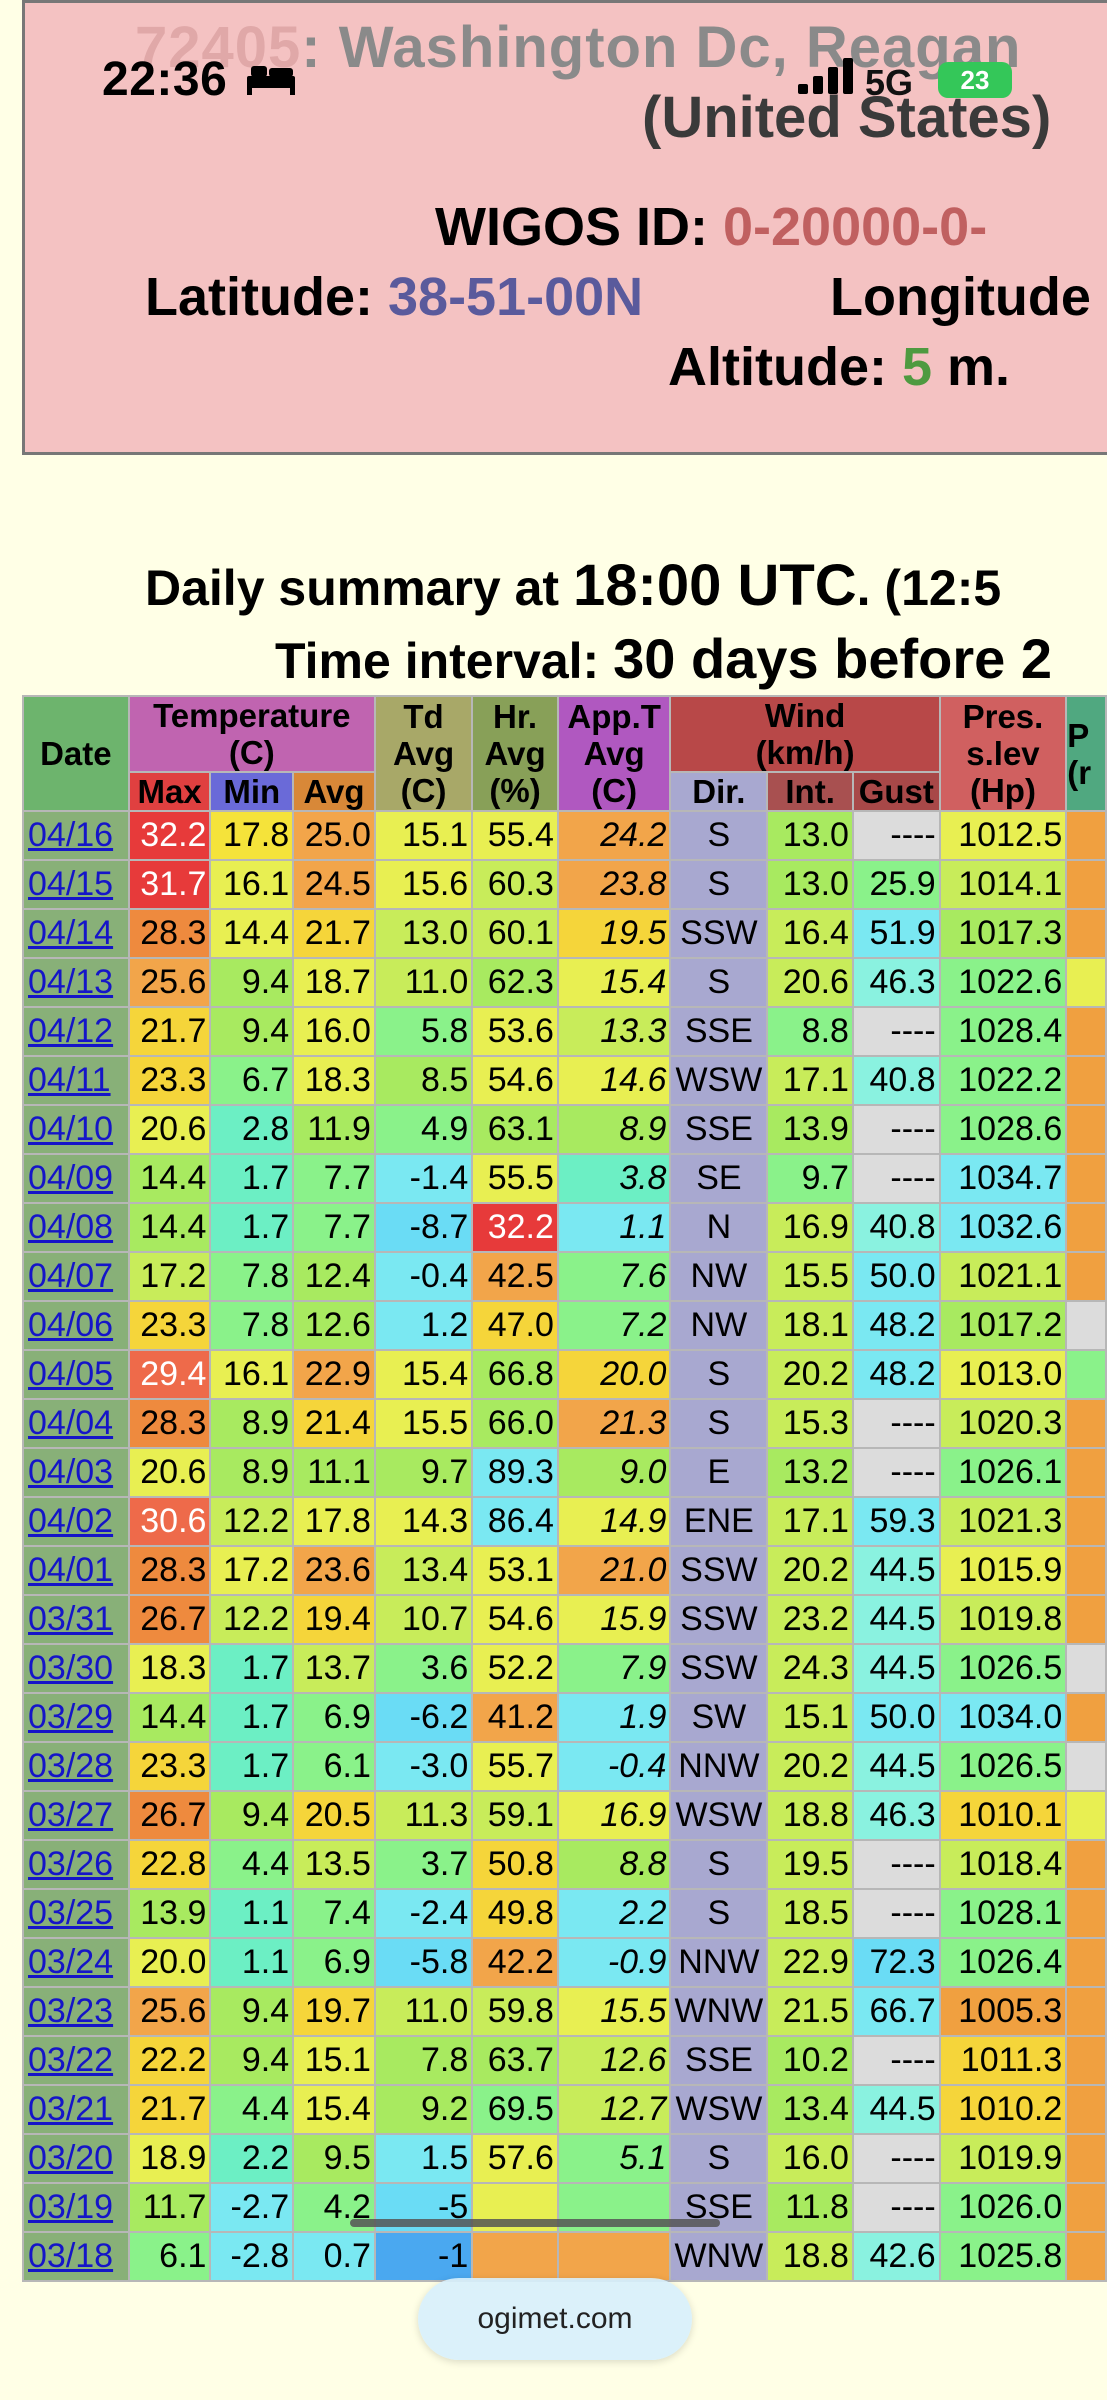 Image resolution: width=1107 pixels, height=2400 pixels. What do you see at coordinates (896, 2256) in the screenshot?
I see `cell-gust: 42.6` at bounding box center [896, 2256].